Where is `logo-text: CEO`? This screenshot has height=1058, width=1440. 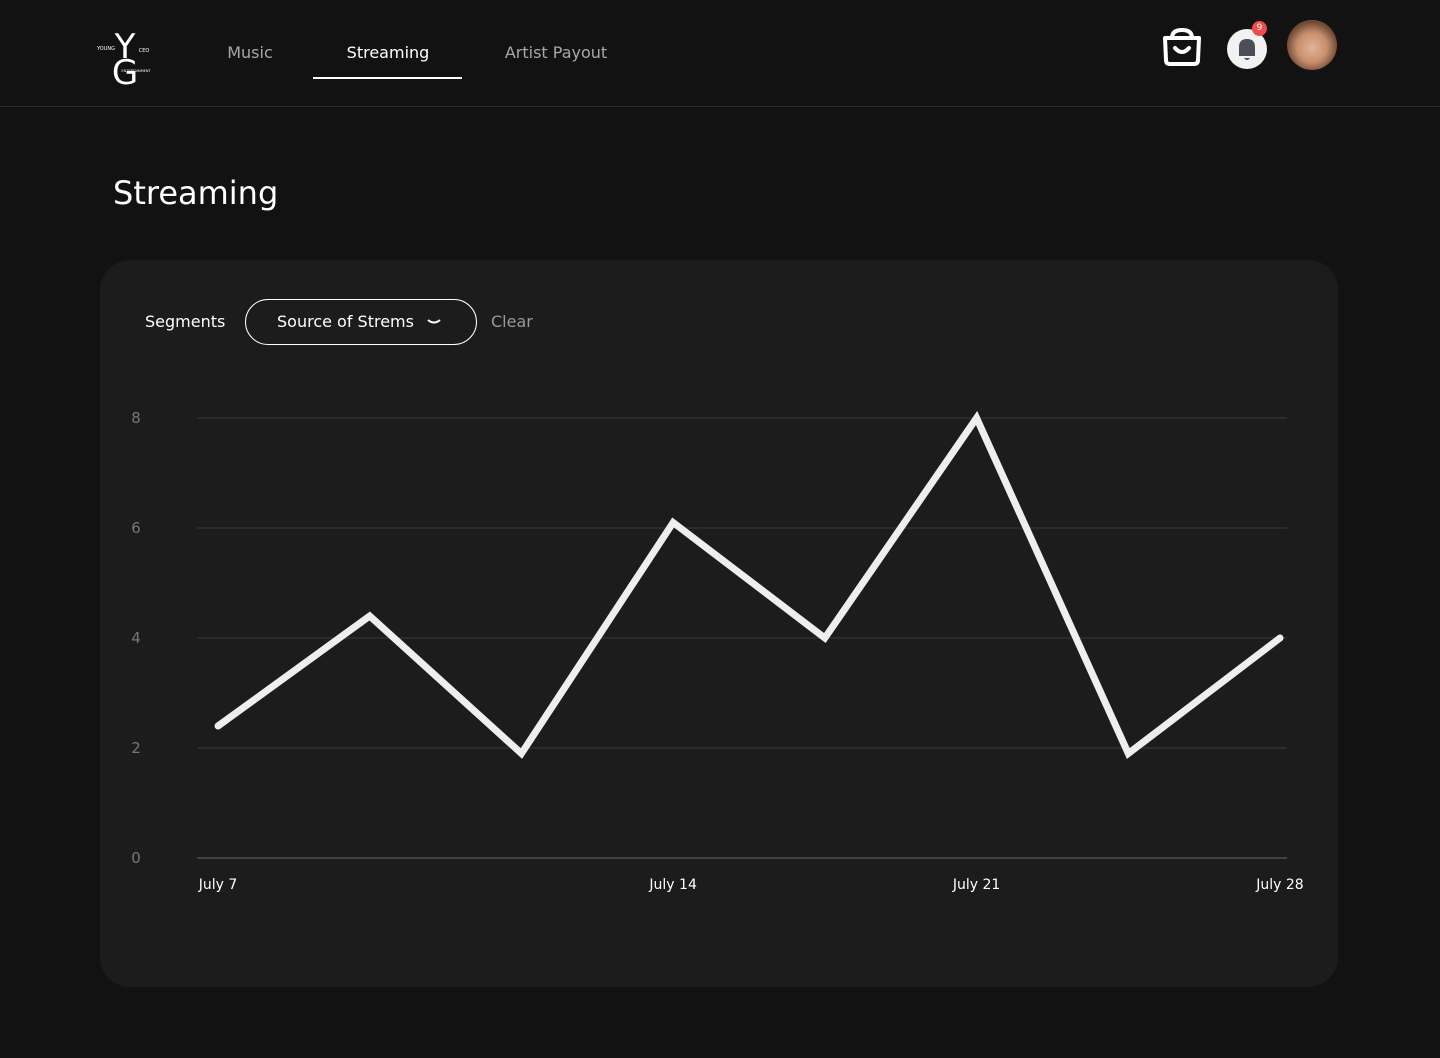
logo-text: CEO is located at coordinates (144, 51).